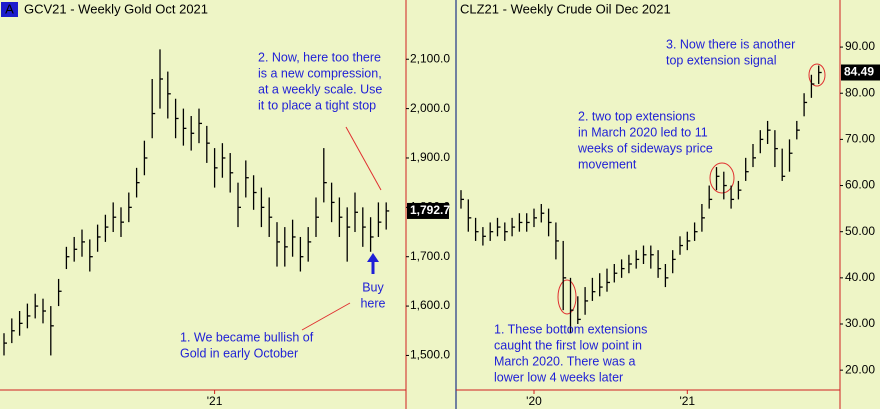 This screenshot has width=880, height=409. What do you see at coordinates (565, 361) in the screenshot?
I see `annotation: March 2020. There was a` at bounding box center [565, 361].